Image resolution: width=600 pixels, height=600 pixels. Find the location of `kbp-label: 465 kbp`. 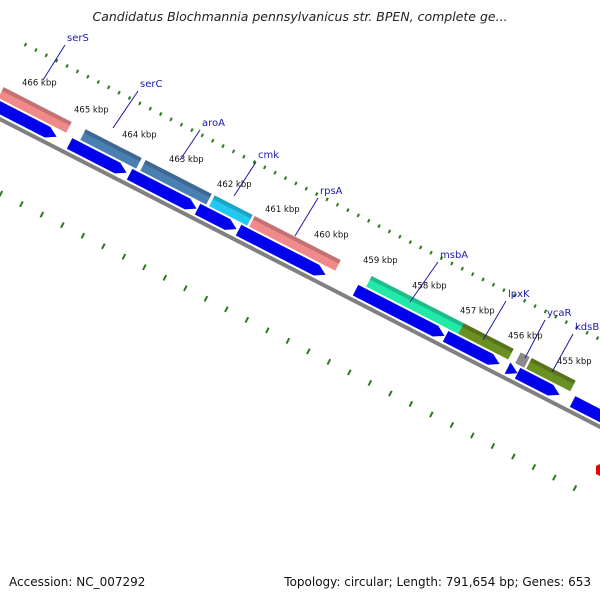

kbp-label: 465 kbp is located at coordinates (91, 110).